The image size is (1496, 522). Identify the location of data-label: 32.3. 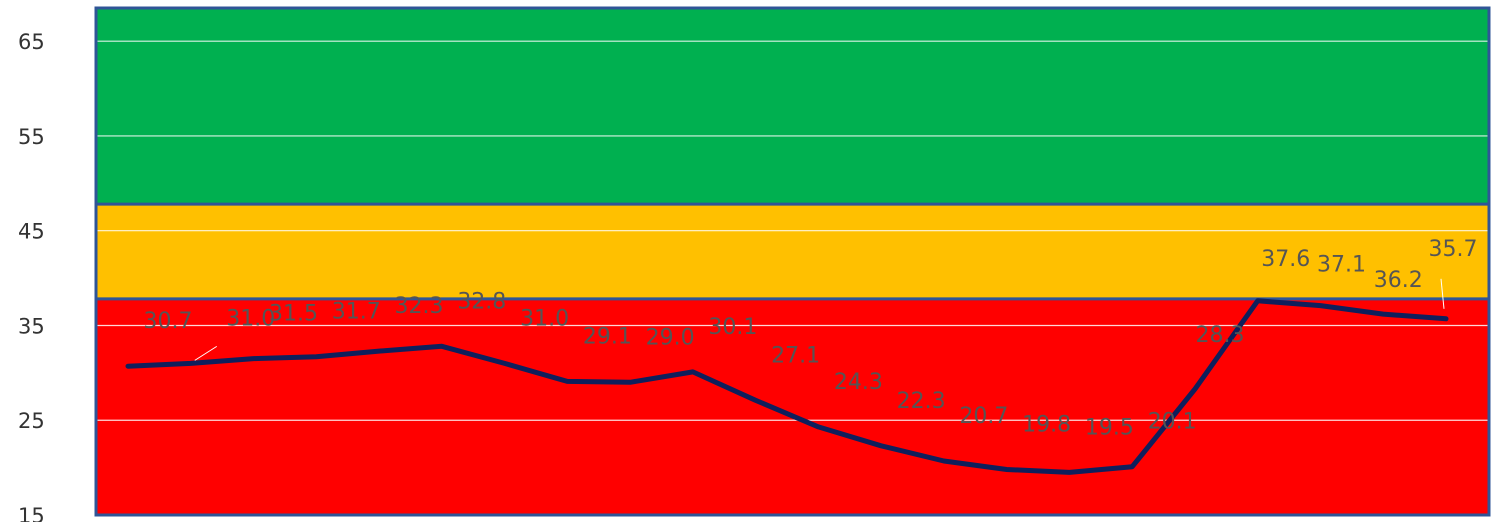
(419, 306).